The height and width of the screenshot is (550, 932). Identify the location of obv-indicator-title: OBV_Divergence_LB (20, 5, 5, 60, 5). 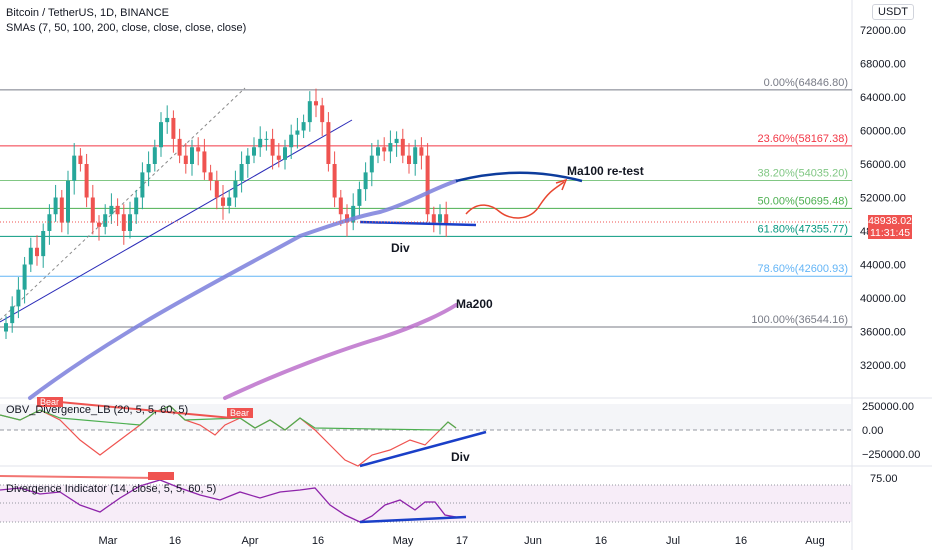
(97, 410).